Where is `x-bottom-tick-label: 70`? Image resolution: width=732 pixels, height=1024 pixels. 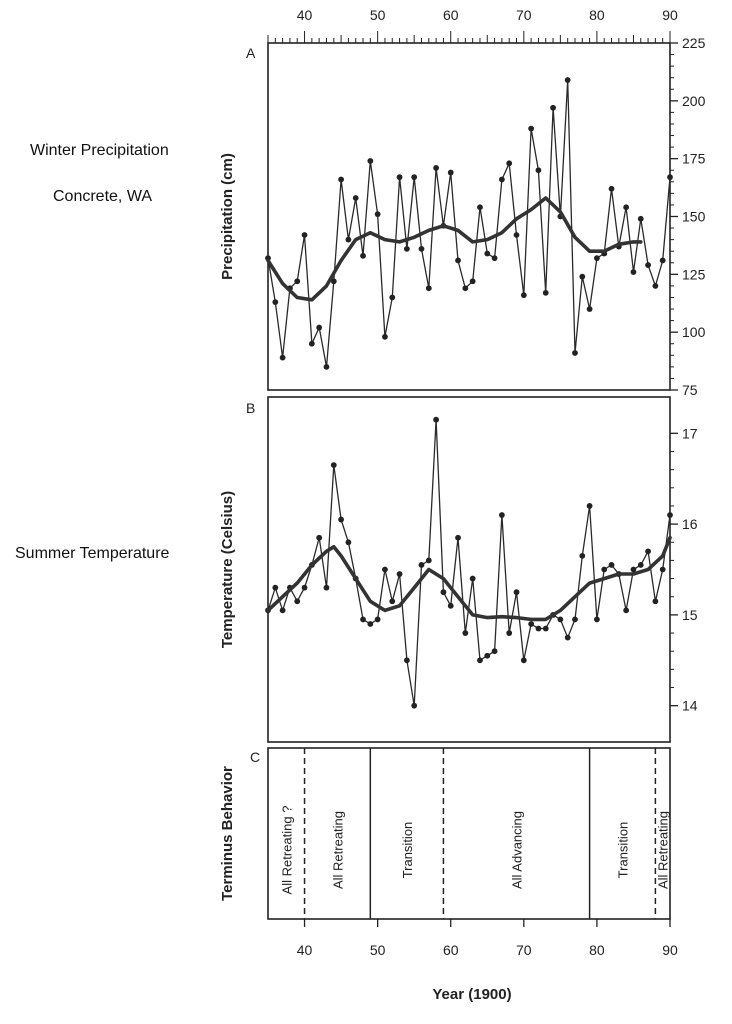
x-bottom-tick-label: 70 is located at coordinates (524, 950).